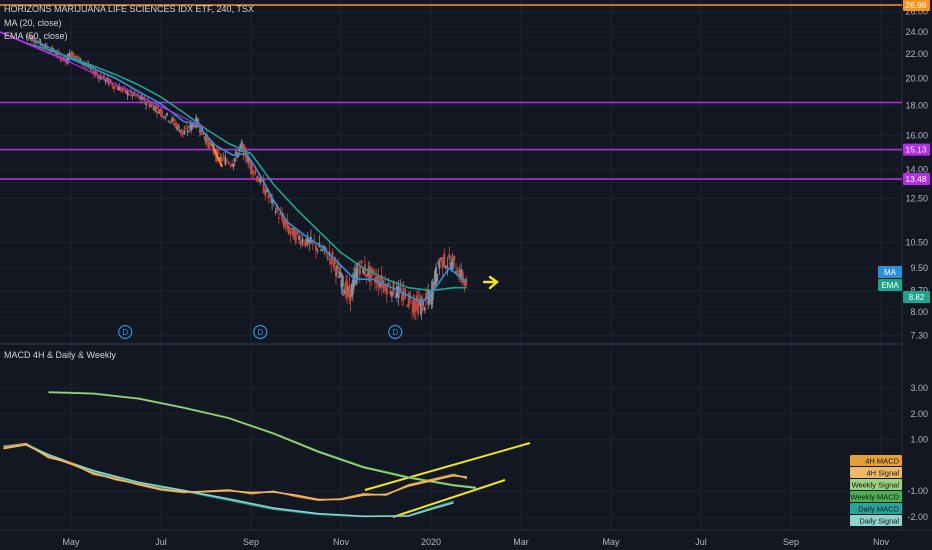  I want to click on level-price-tag-label: 15.13, so click(916, 150).